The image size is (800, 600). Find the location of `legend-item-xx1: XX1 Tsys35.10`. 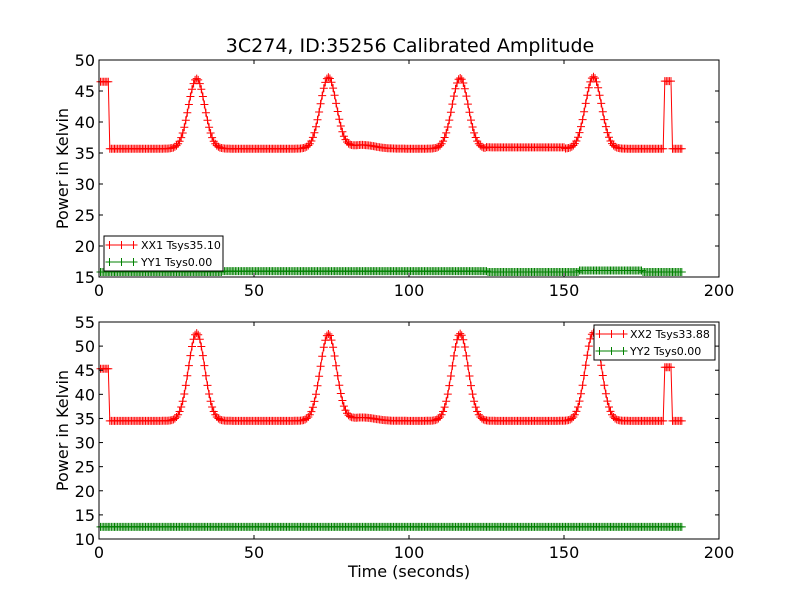

legend-item-xx1: XX1 Tsys35.10 is located at coordinates (163, 245).